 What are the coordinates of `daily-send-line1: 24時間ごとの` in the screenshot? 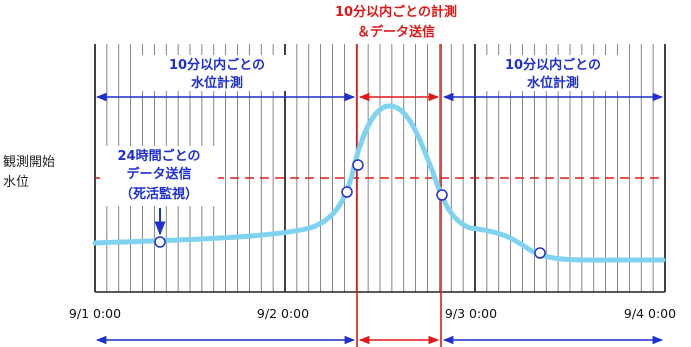 It's located at (159, 156).